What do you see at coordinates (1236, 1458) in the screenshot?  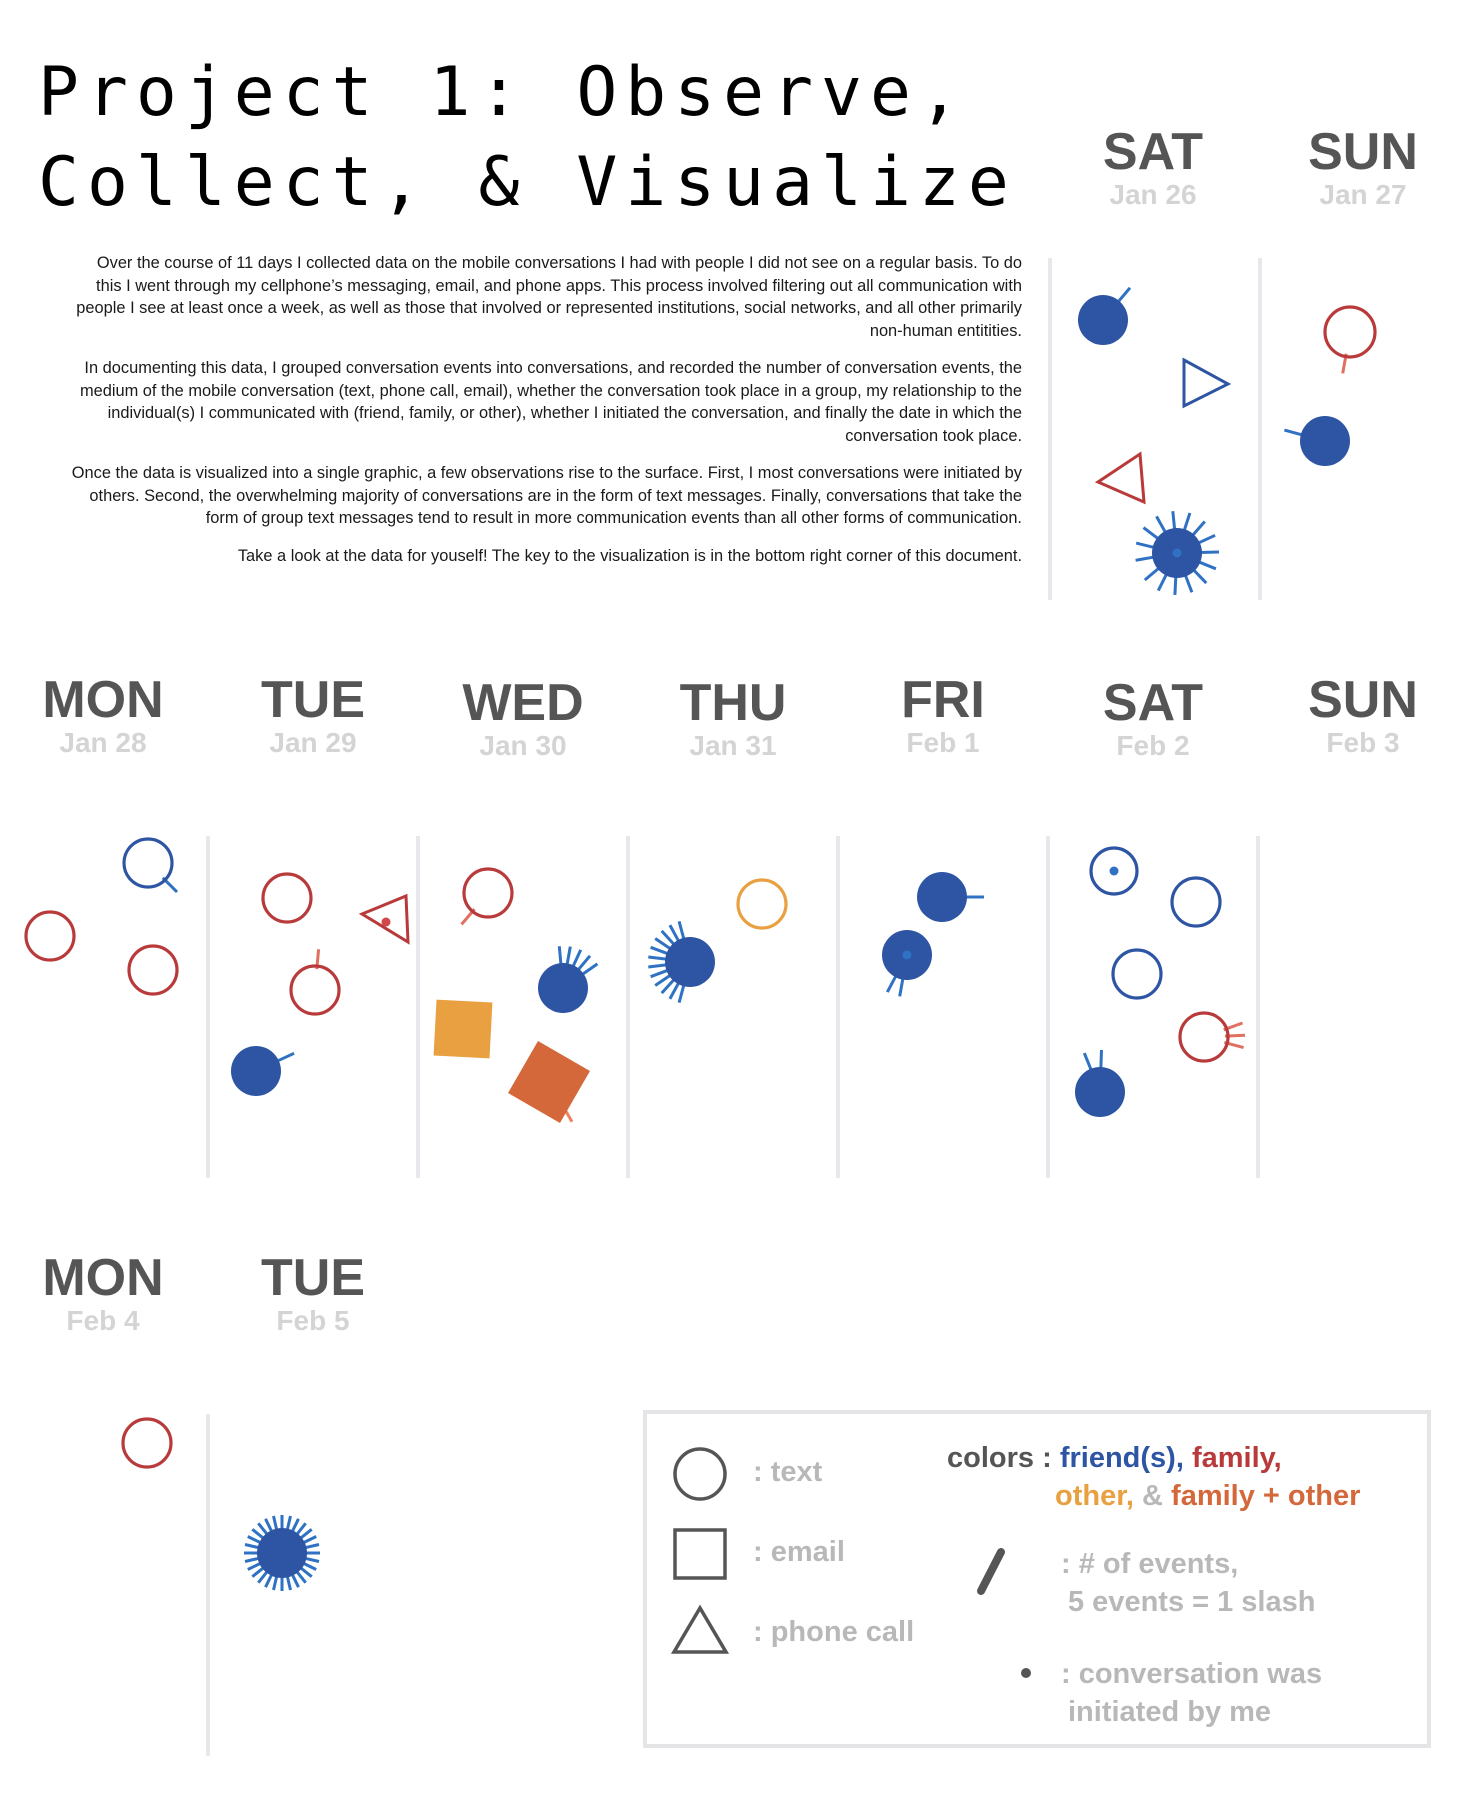 I see `legend-family-label: family,` at bounding box center [1236, 1458].